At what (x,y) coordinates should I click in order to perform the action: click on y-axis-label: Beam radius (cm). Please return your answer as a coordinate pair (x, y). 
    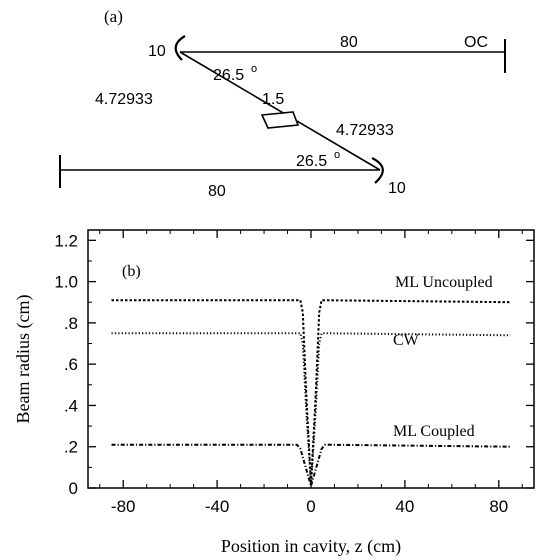
    Looking at the image, I should click on (23, 359).